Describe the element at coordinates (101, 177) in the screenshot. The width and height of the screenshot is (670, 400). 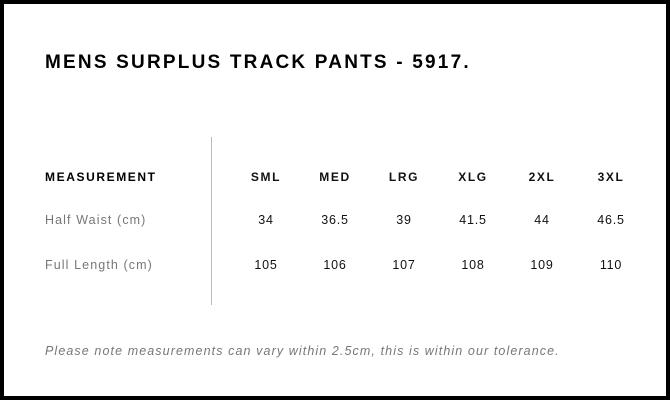
I see `measurement-header: MEASUREMENT` at that location.